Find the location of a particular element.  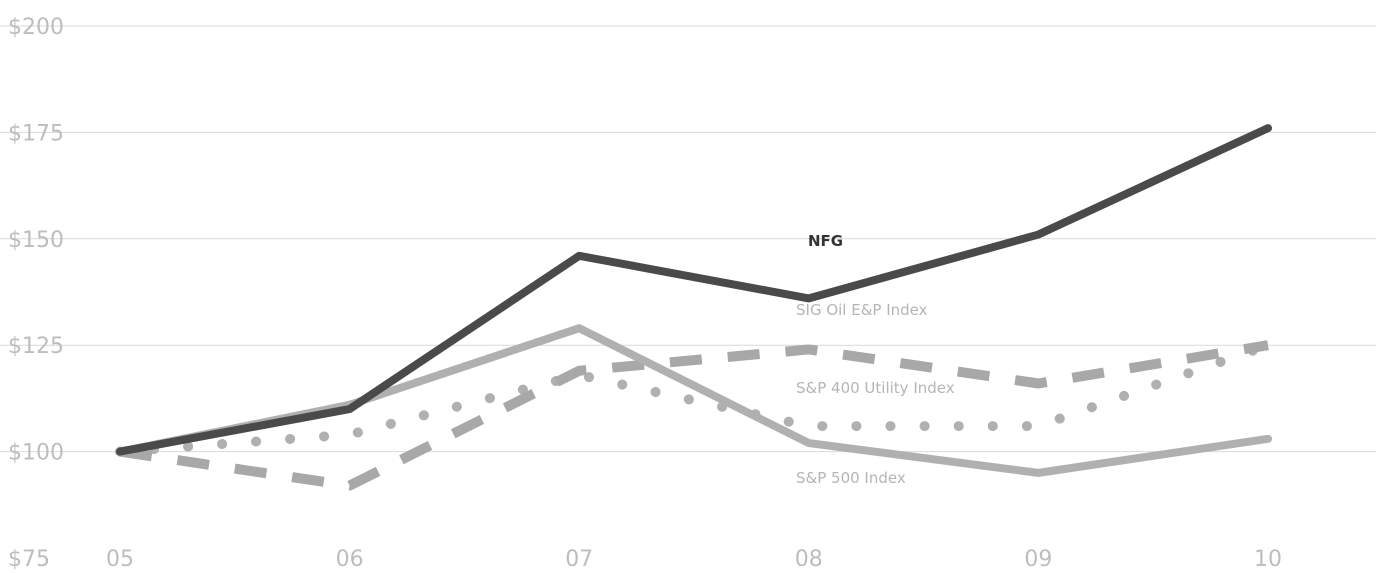

series-label-s-p-400-utility-index: S&P 400 Utility Index is located at coordinates (875, 388).